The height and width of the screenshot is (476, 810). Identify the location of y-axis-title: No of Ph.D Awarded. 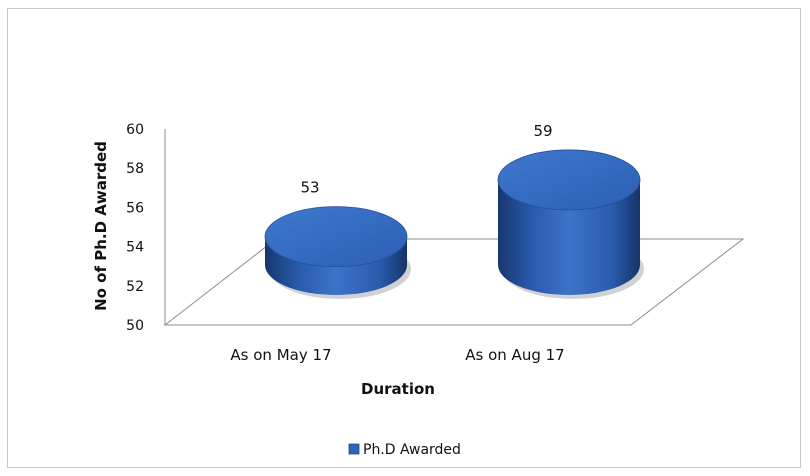
(101, 226).